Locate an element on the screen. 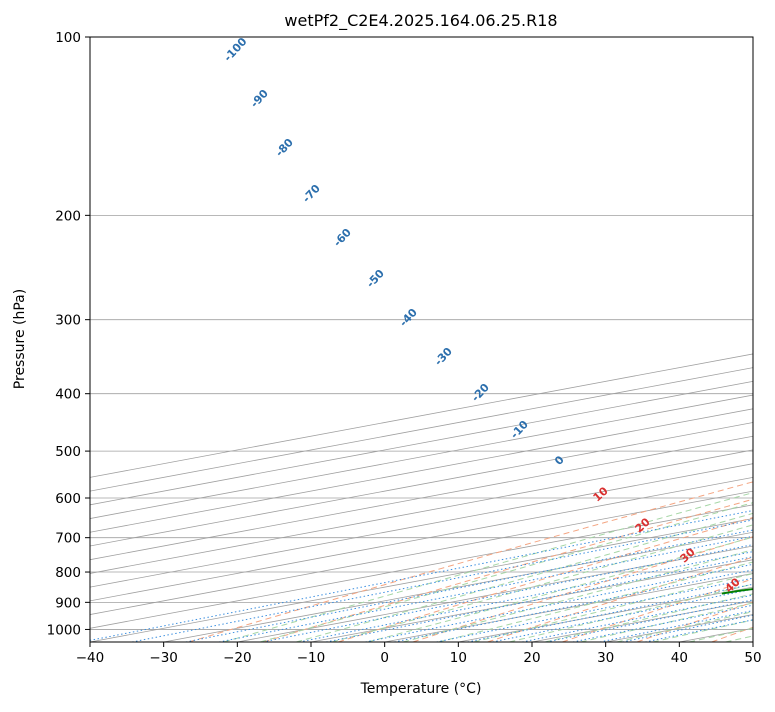 The image size is (775, 712). y-tick-label: 100 is located at coordinates (68, 38).